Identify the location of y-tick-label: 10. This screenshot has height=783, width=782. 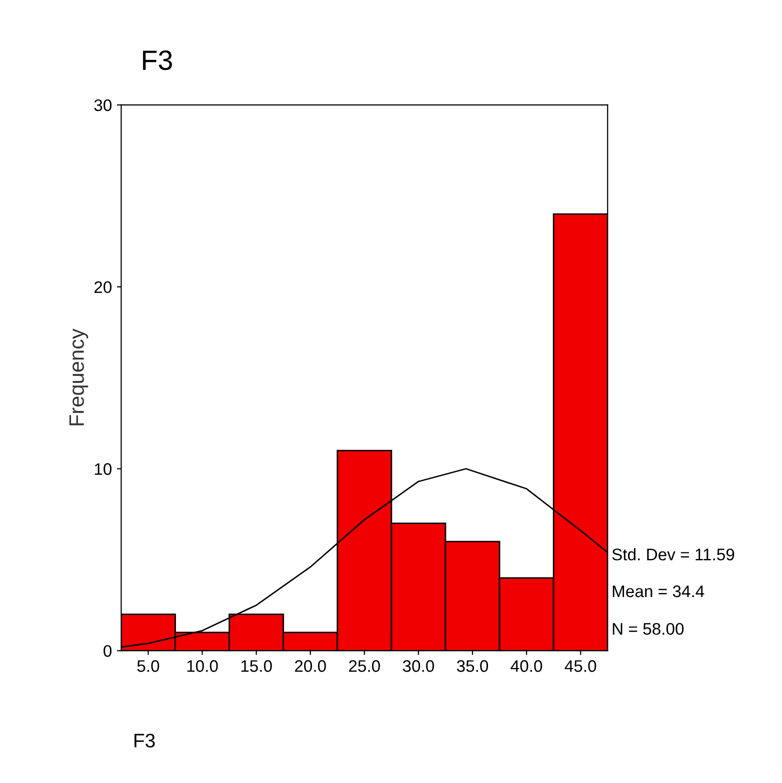
(103, 469).